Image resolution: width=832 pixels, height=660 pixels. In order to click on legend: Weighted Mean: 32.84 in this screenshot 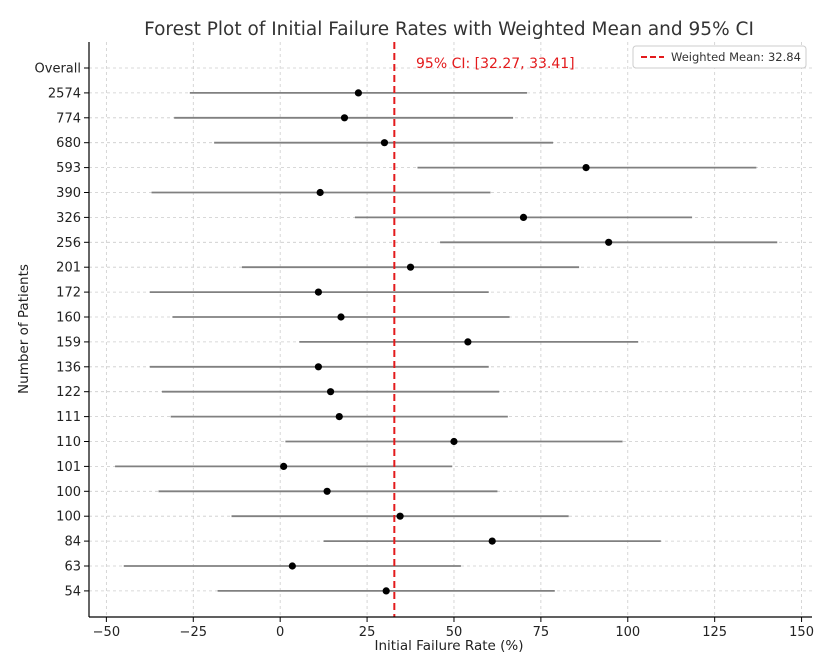, I will do `click(719, 57)`.